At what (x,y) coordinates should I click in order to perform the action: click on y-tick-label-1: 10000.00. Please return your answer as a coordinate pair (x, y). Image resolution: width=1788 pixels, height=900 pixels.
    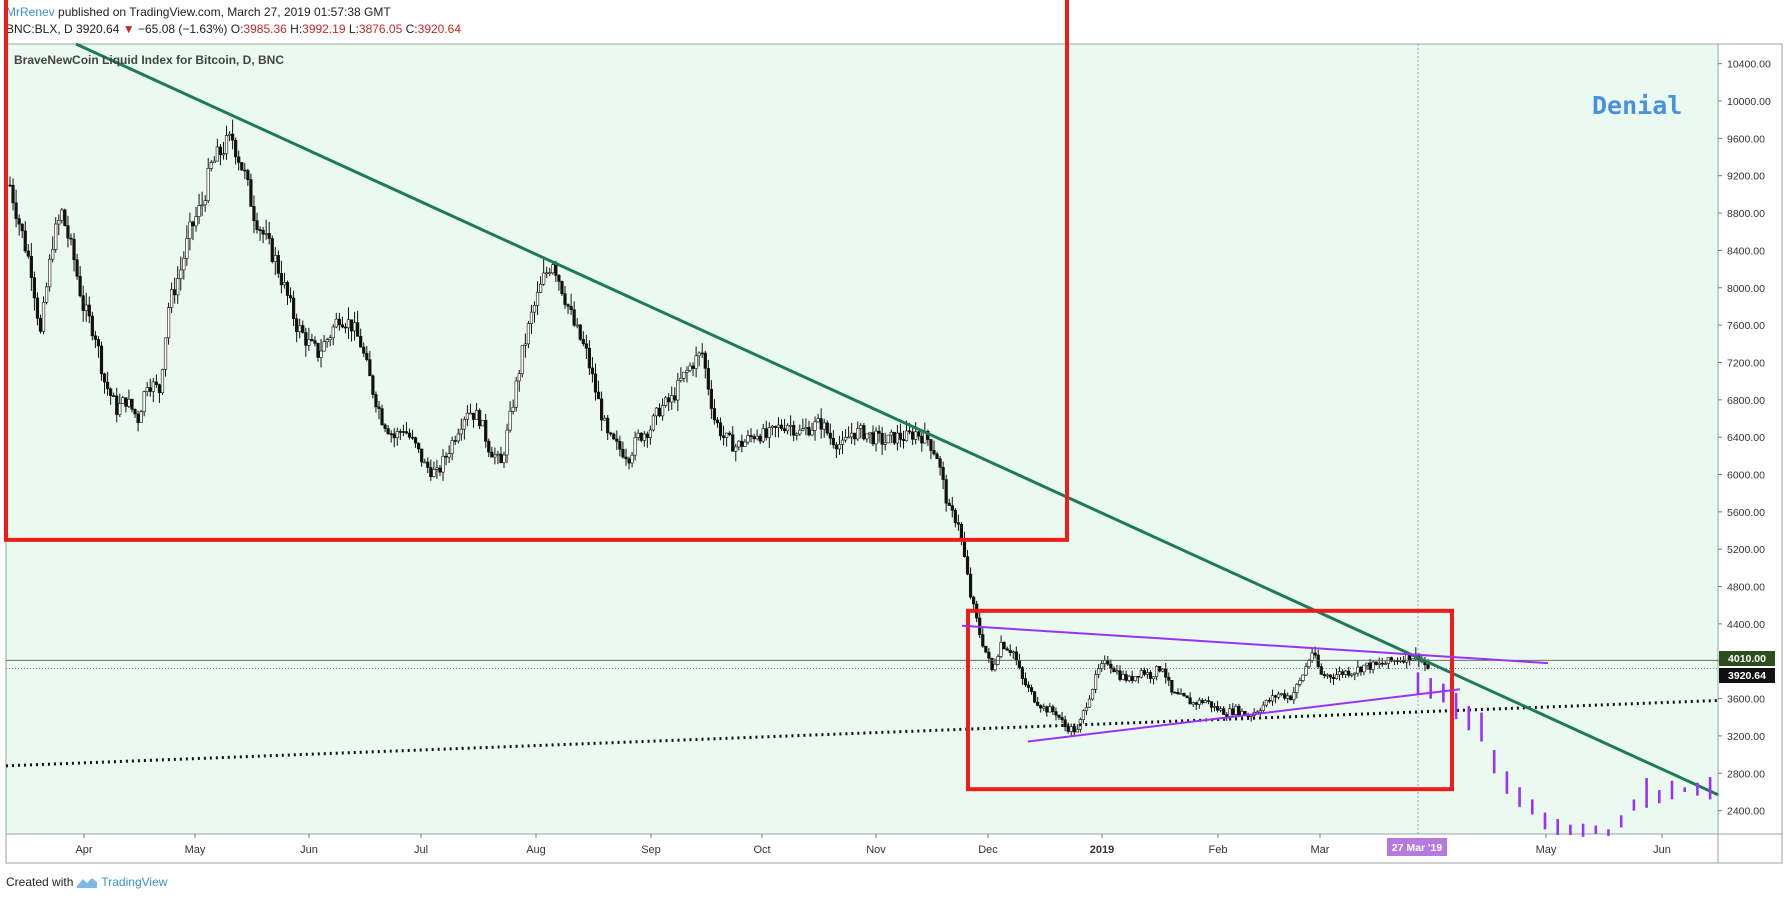
    Looking at the image, I should click on (1749, 102).